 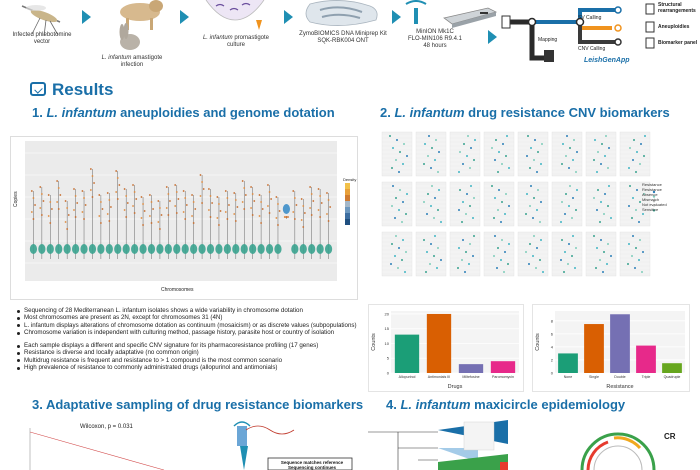 What do you see at coordinates (16, 199) in the screenshot?
I see `violin-ylabel: Copies` at bounding box center [16, 199].